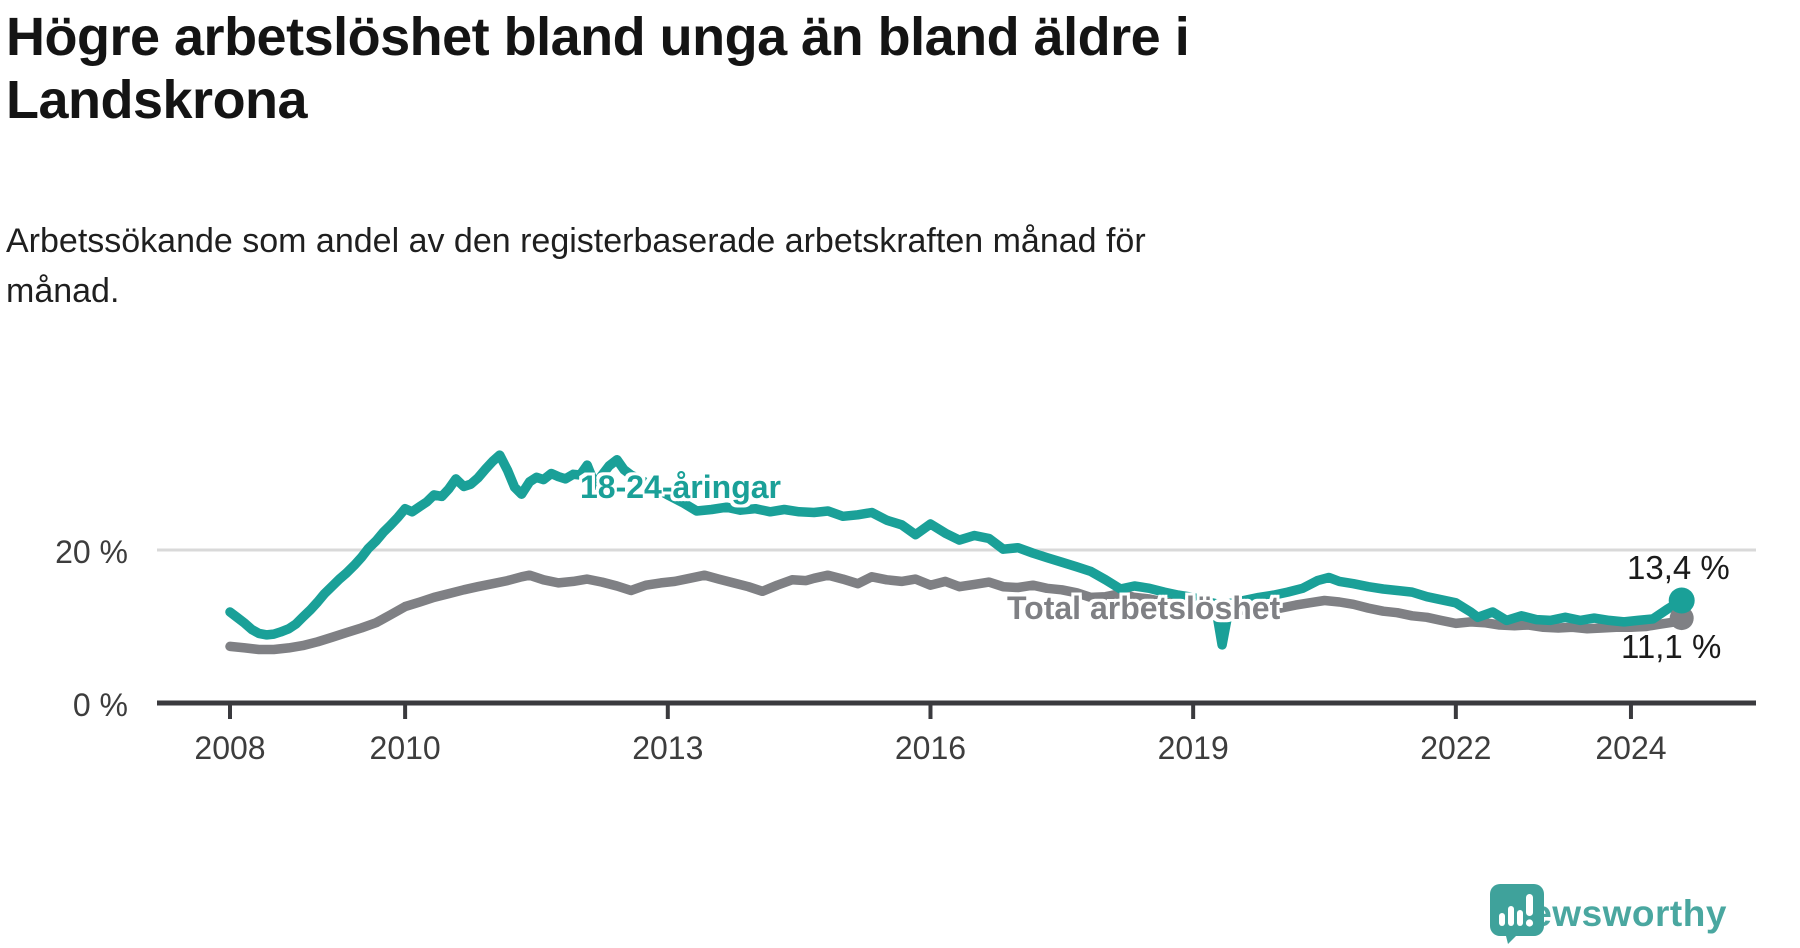  I want to click on x-tick-label-2008: 2008, so click(230, 748).